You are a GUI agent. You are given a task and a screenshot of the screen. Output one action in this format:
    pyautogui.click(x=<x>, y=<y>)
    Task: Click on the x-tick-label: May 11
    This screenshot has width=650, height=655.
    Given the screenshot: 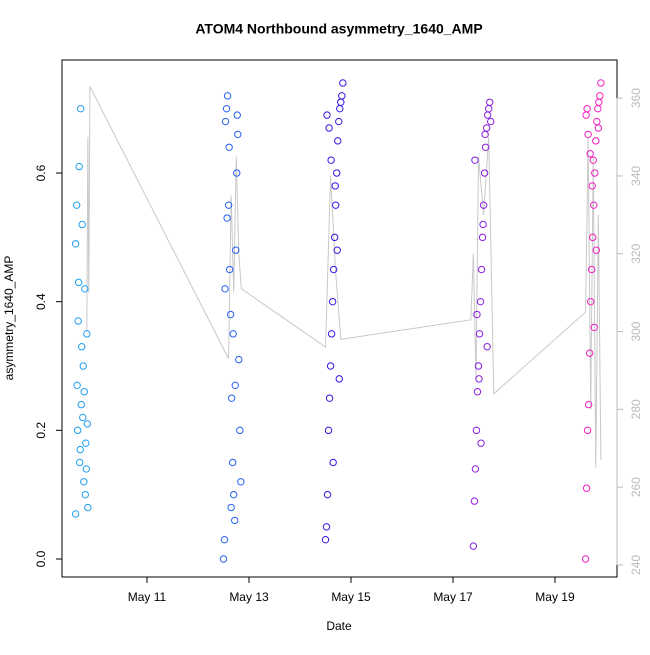 What is the action you would take?
    pyautogui.click(x=147, y=597)
    